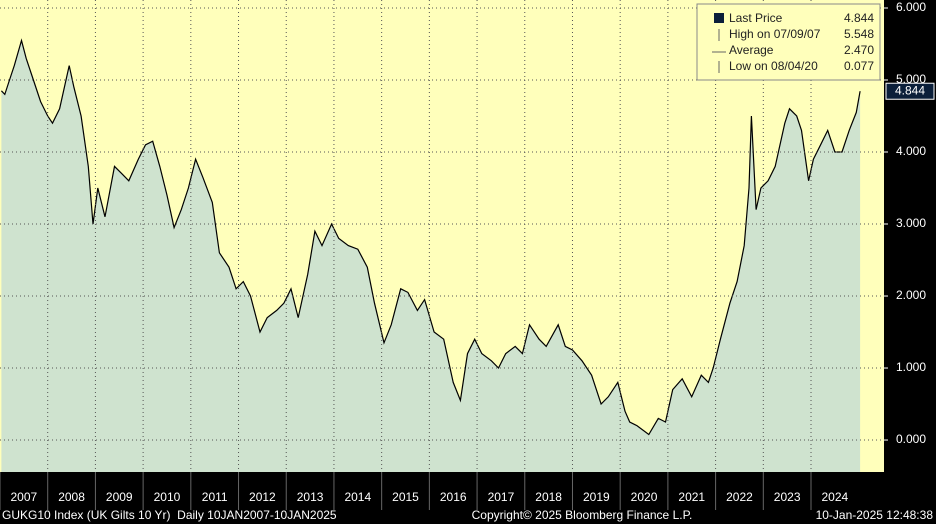 The height and width of the screenshot is (524, 936). I want to click on x-tick-label: 2015, so click(405, 497).